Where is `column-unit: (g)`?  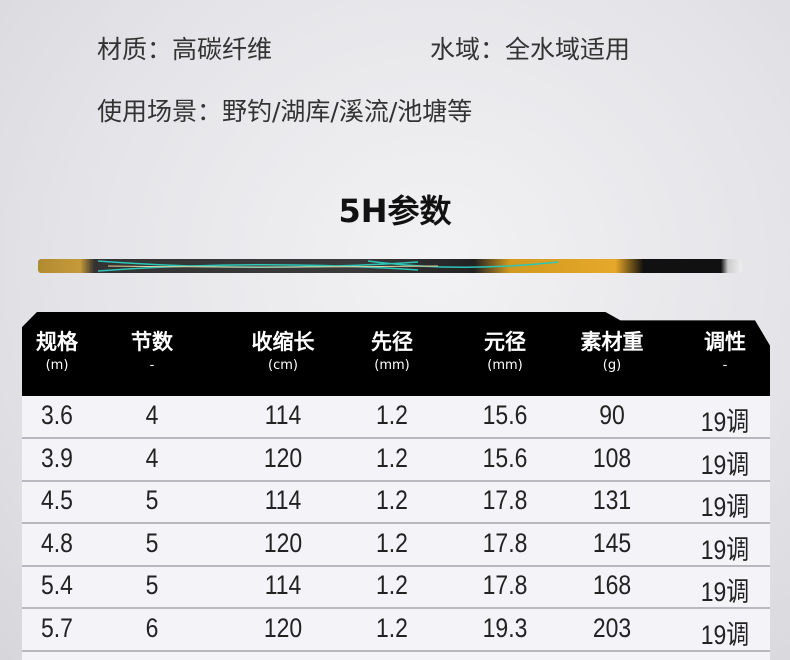
column-unit: (g) is located at coordinates (612, 365).